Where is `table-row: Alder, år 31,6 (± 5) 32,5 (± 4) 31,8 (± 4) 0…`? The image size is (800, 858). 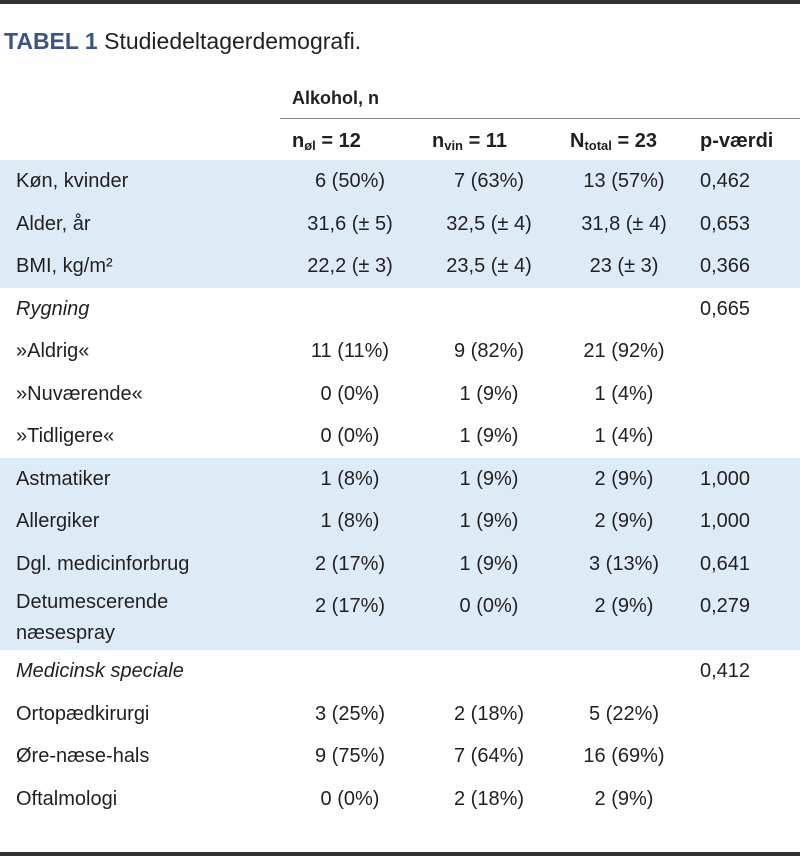
table-row: Alder, år 31,6 (± 5) 32,5 (± 4) 31,8 (± 4) 0… is located at coordinates (400, 223).